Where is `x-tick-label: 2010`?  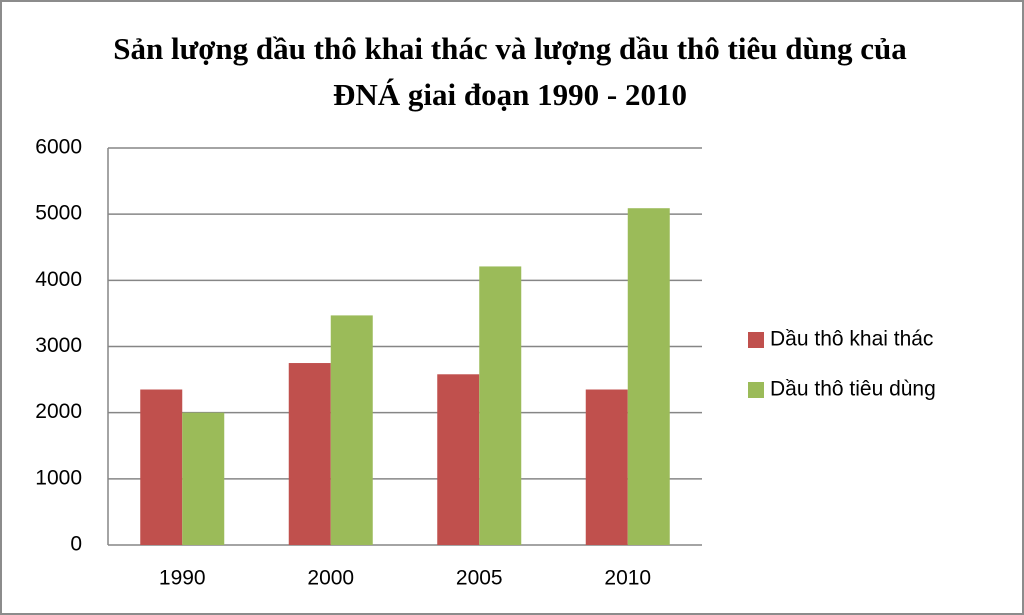 x-tick-label: 2010 is located at coordinates (627, 578).